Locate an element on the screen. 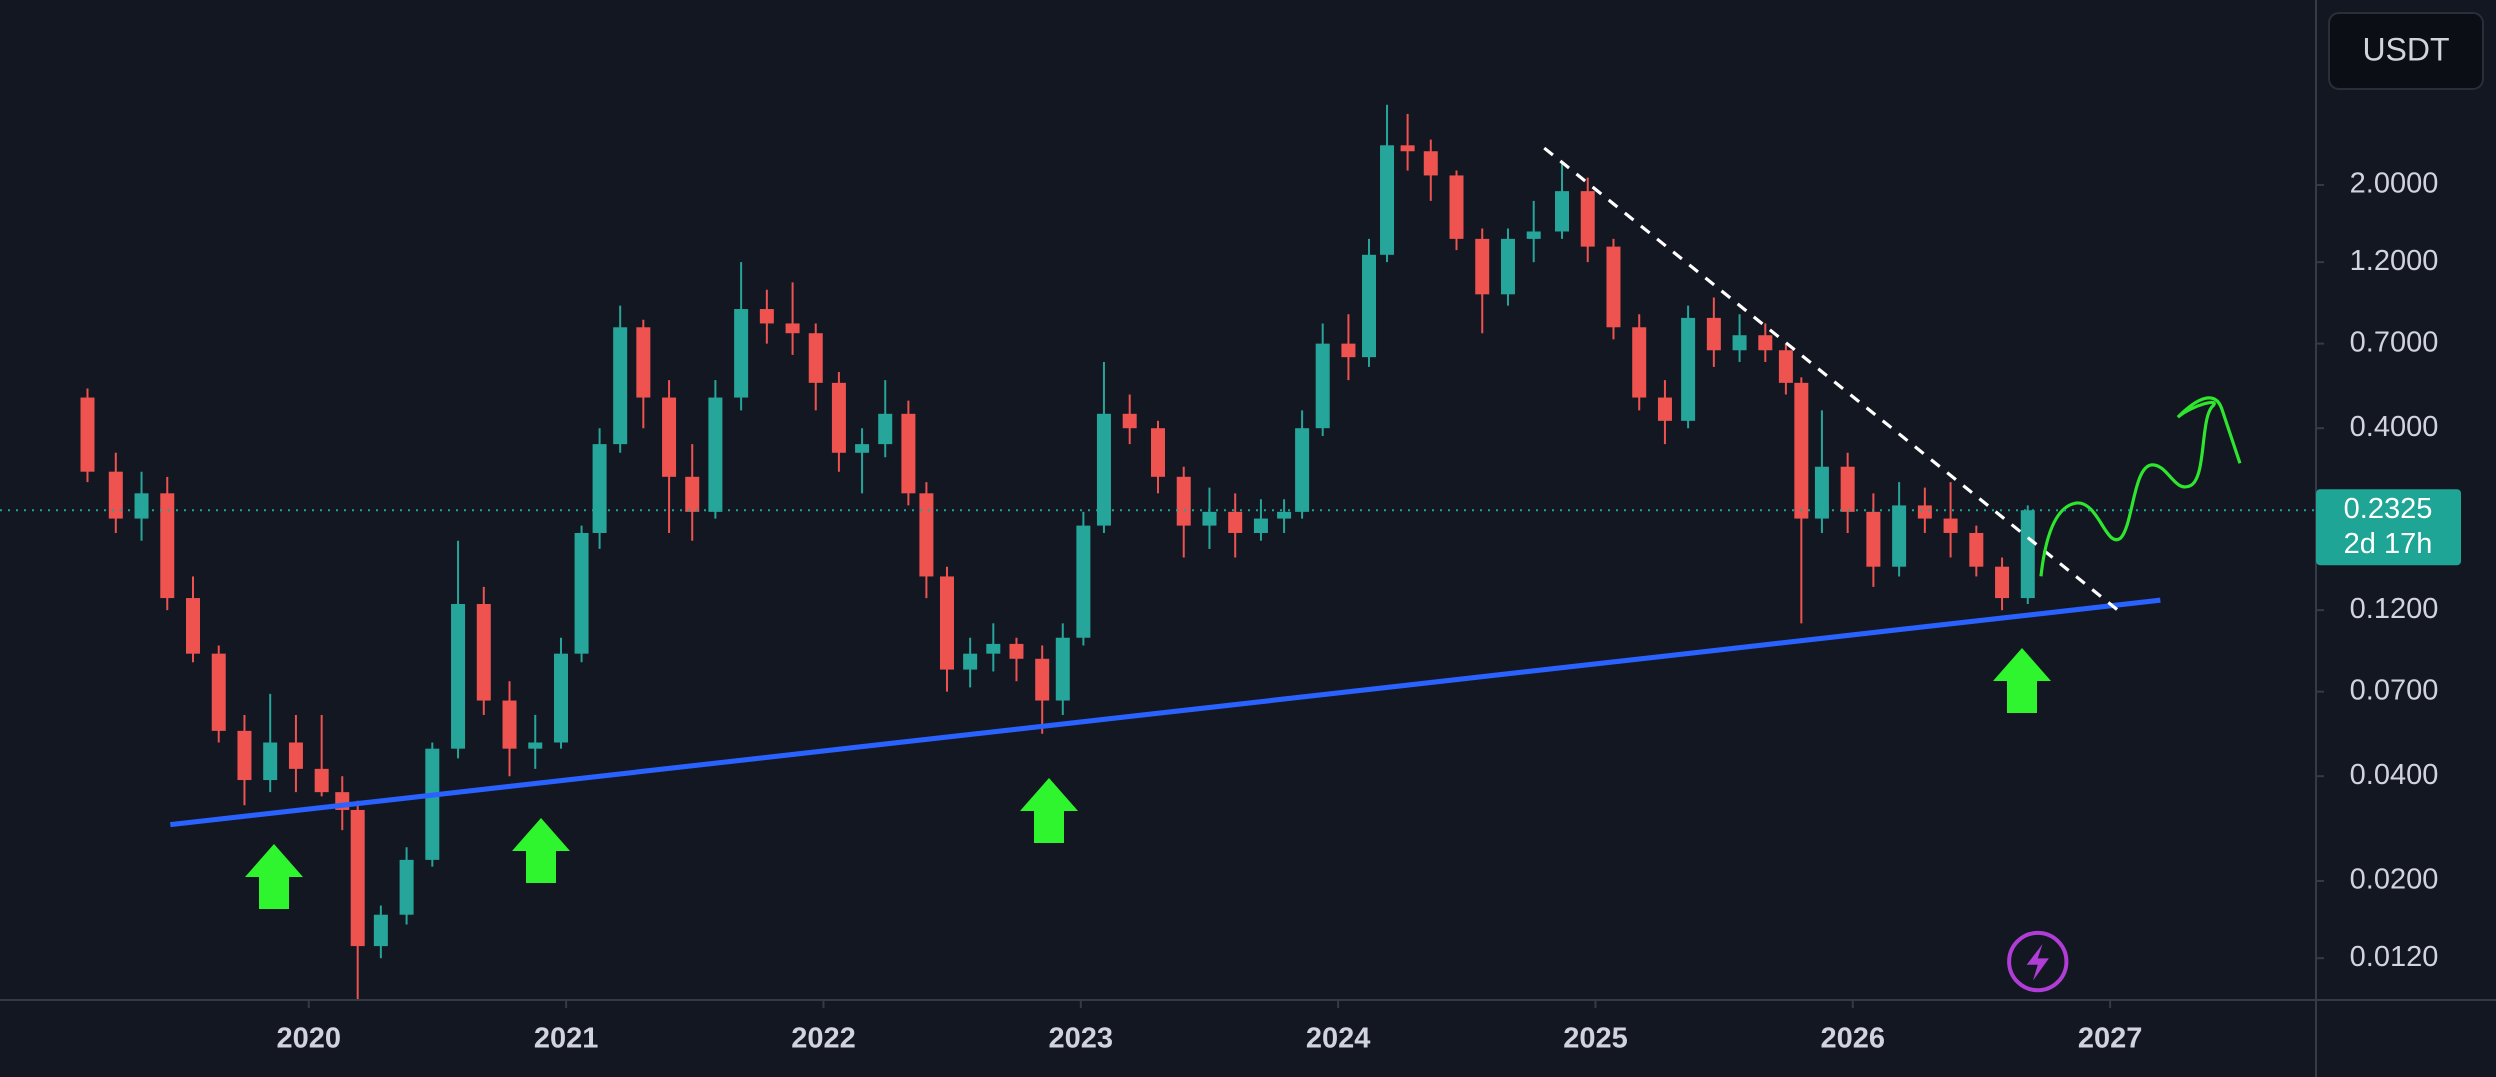  y-tick-label: 0.0700 is located at coordinates (2394, 690).